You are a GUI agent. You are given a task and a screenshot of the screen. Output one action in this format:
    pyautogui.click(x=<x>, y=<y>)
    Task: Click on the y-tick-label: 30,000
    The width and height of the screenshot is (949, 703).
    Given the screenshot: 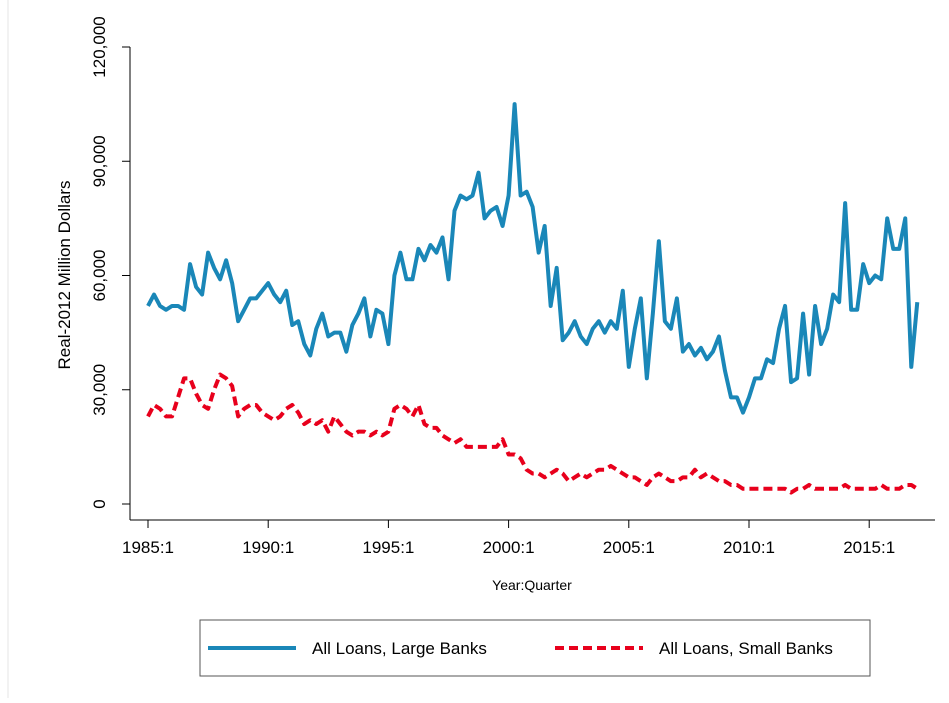 What is the action you would take?
    pyautogui.click(x=99, y=390)
    